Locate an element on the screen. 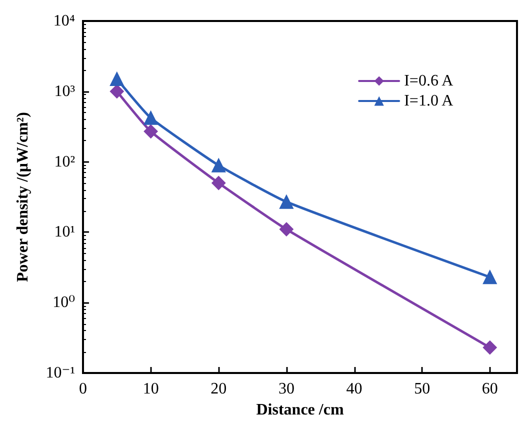 The image size is (519, 430). y-tick-label: 10³ is located at coordinates (65, 91).